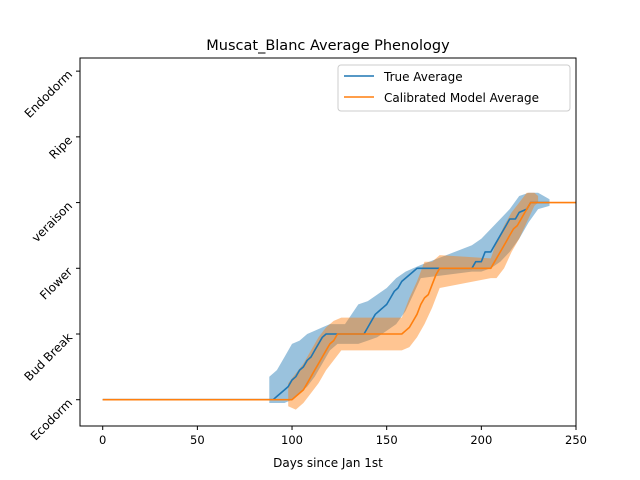  I want to click on legend-box, so click(454, 88).